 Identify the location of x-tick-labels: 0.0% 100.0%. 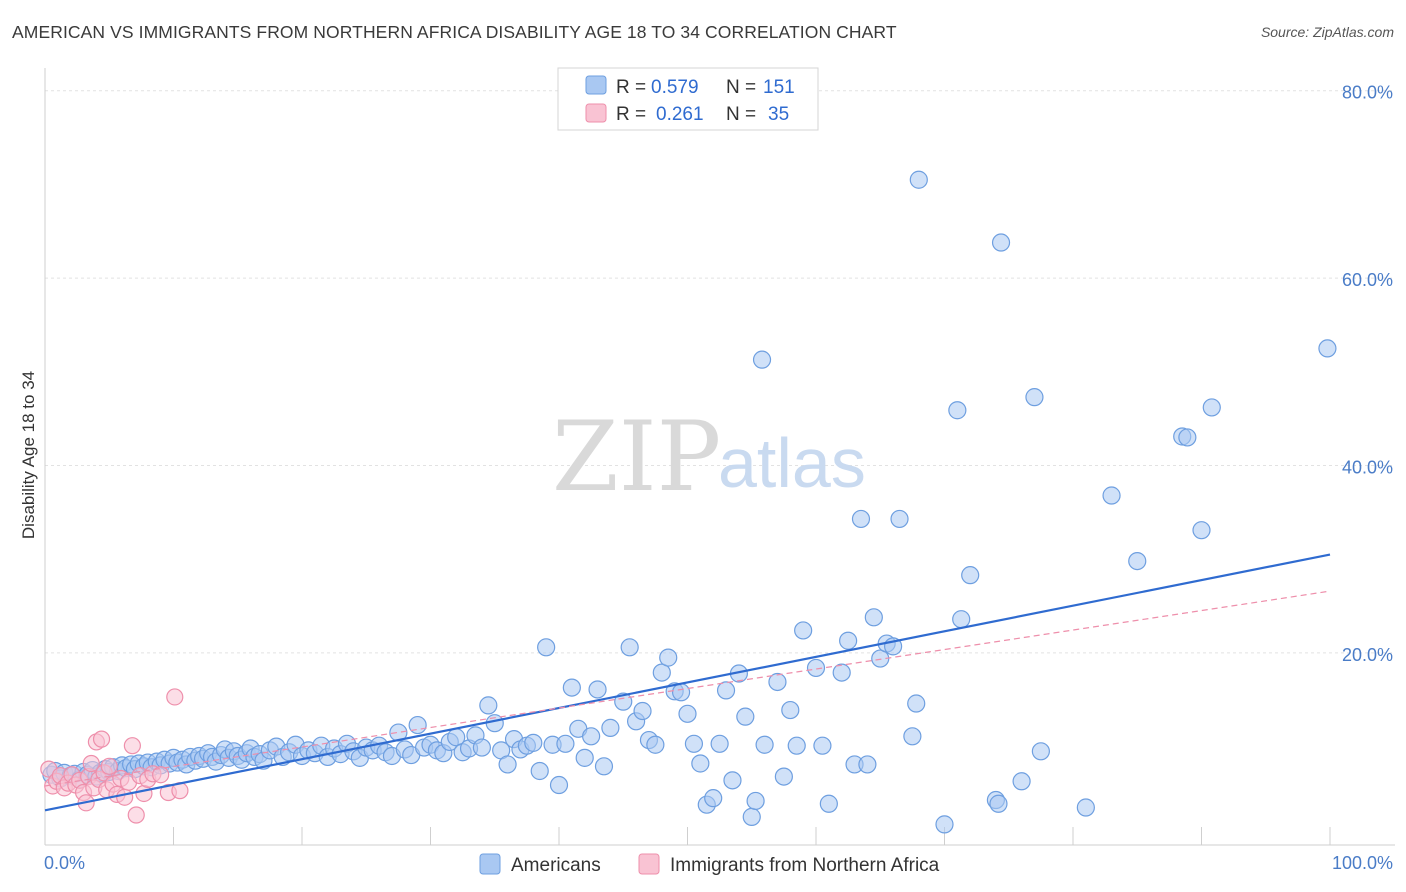
(718, 863).